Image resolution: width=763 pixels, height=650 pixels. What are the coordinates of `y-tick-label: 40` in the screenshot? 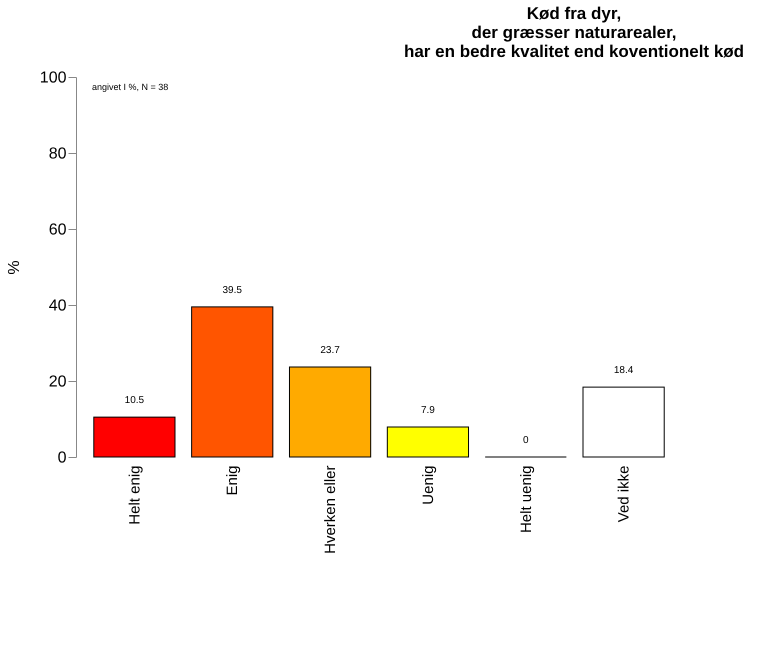 It's located at (57, 306).